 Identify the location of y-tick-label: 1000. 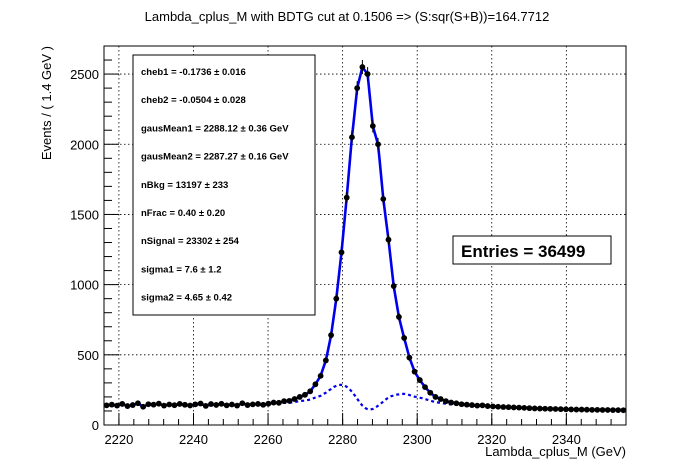
(84, 285).